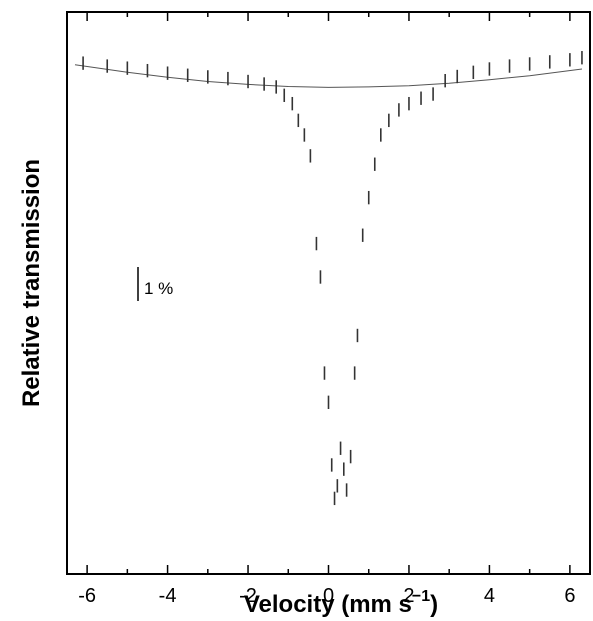  Describe the element at coordinates (341, 603) in the screenshot. I see `x-axis-title: Velocity (mm s−1)` at that location.